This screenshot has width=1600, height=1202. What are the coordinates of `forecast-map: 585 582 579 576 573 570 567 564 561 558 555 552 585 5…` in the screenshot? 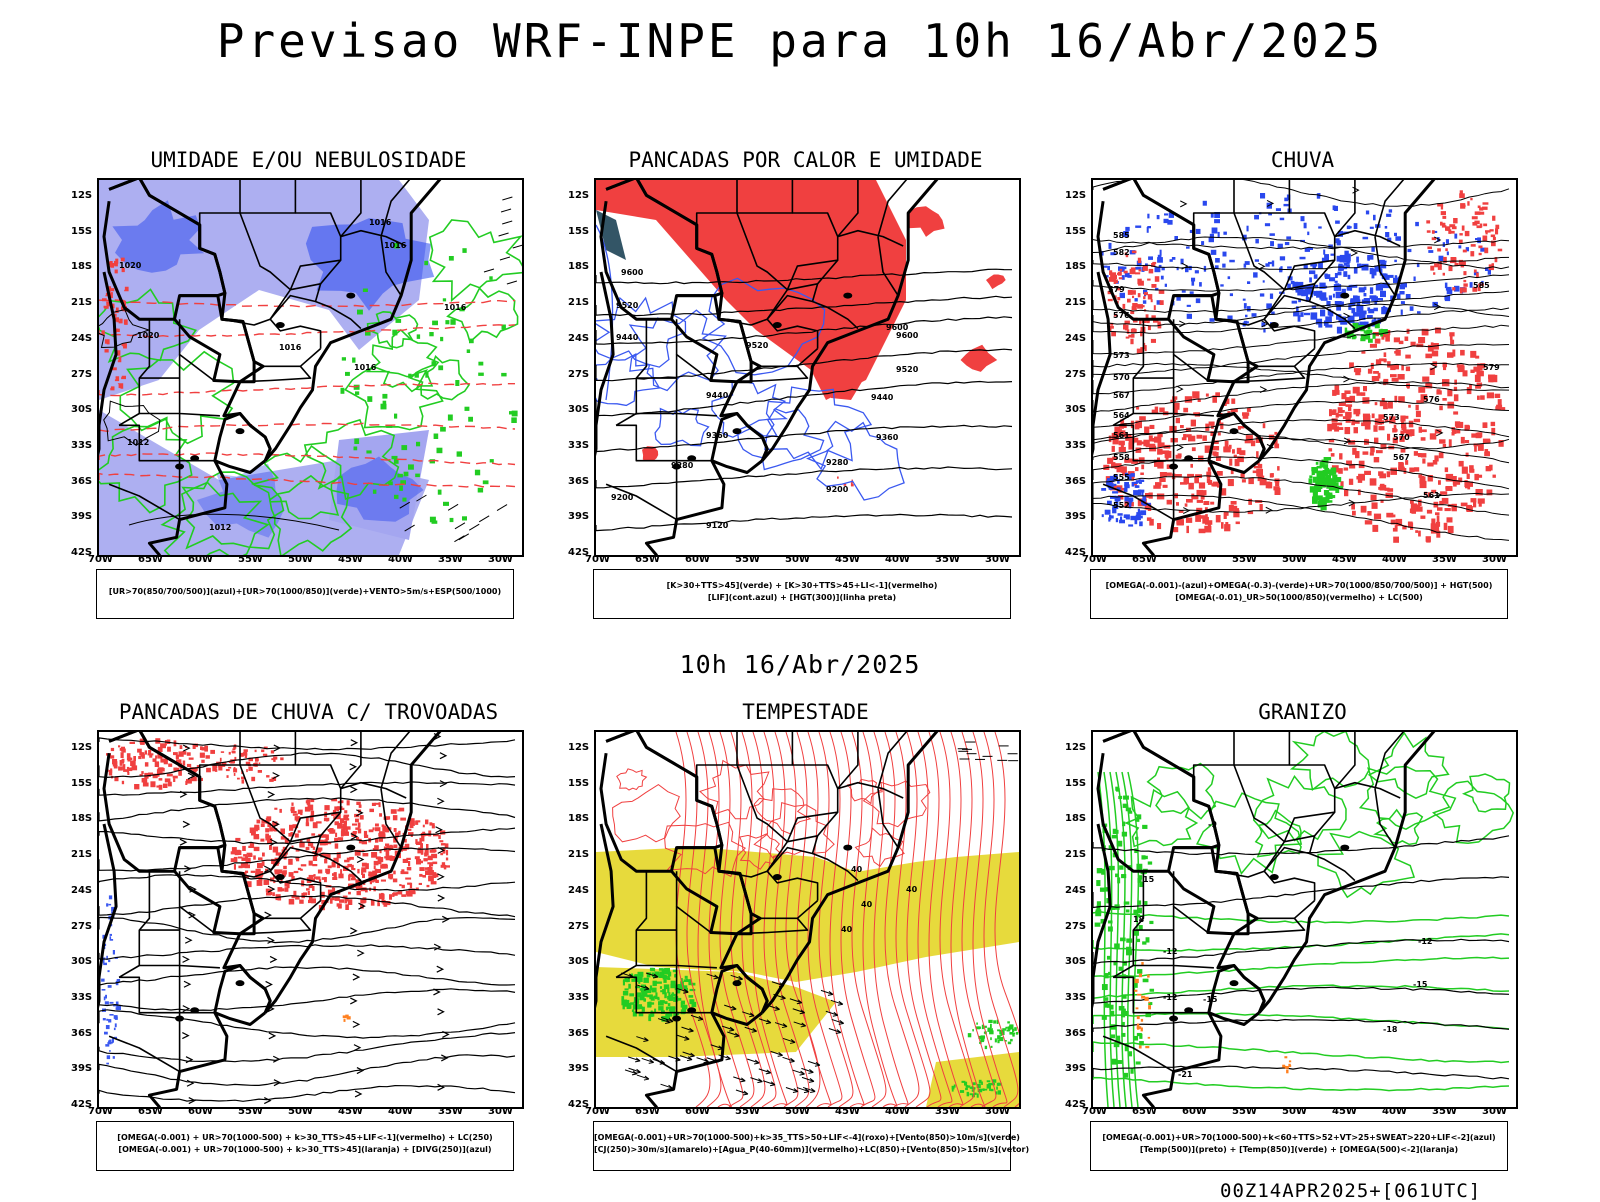 It's located at (1304, 367).